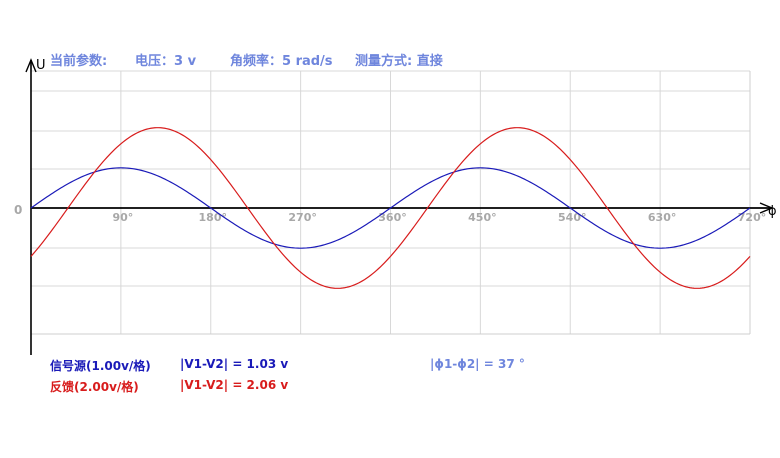 Image resolution: width=780 pixels, height=458 pixels. What do you see at coordinates (213, 217) in the screenshot?
I see `x-tick-label: 180°` at bounding box center [213, 217].